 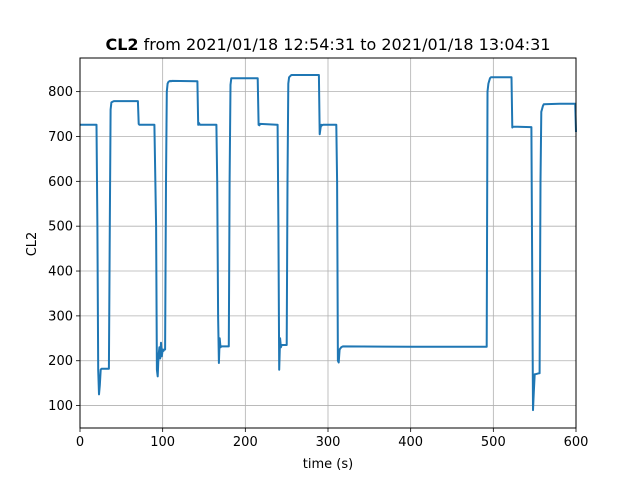 I want to click on x-tick-label: 600, so click(x=576, y=442).